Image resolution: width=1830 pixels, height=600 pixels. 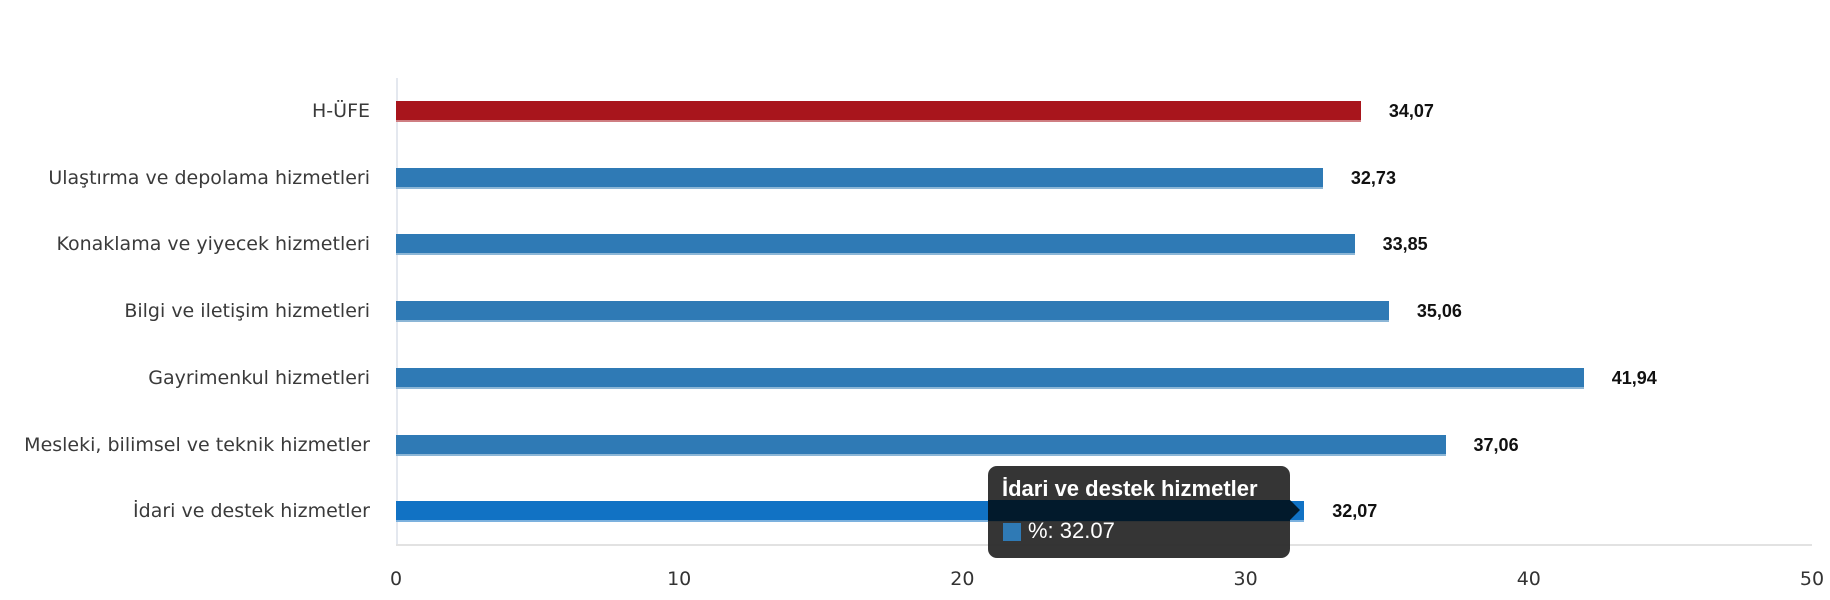 I want to click on category-label: Ulaştırma ve depolama hizmetleri, so click(x=209, y=177).